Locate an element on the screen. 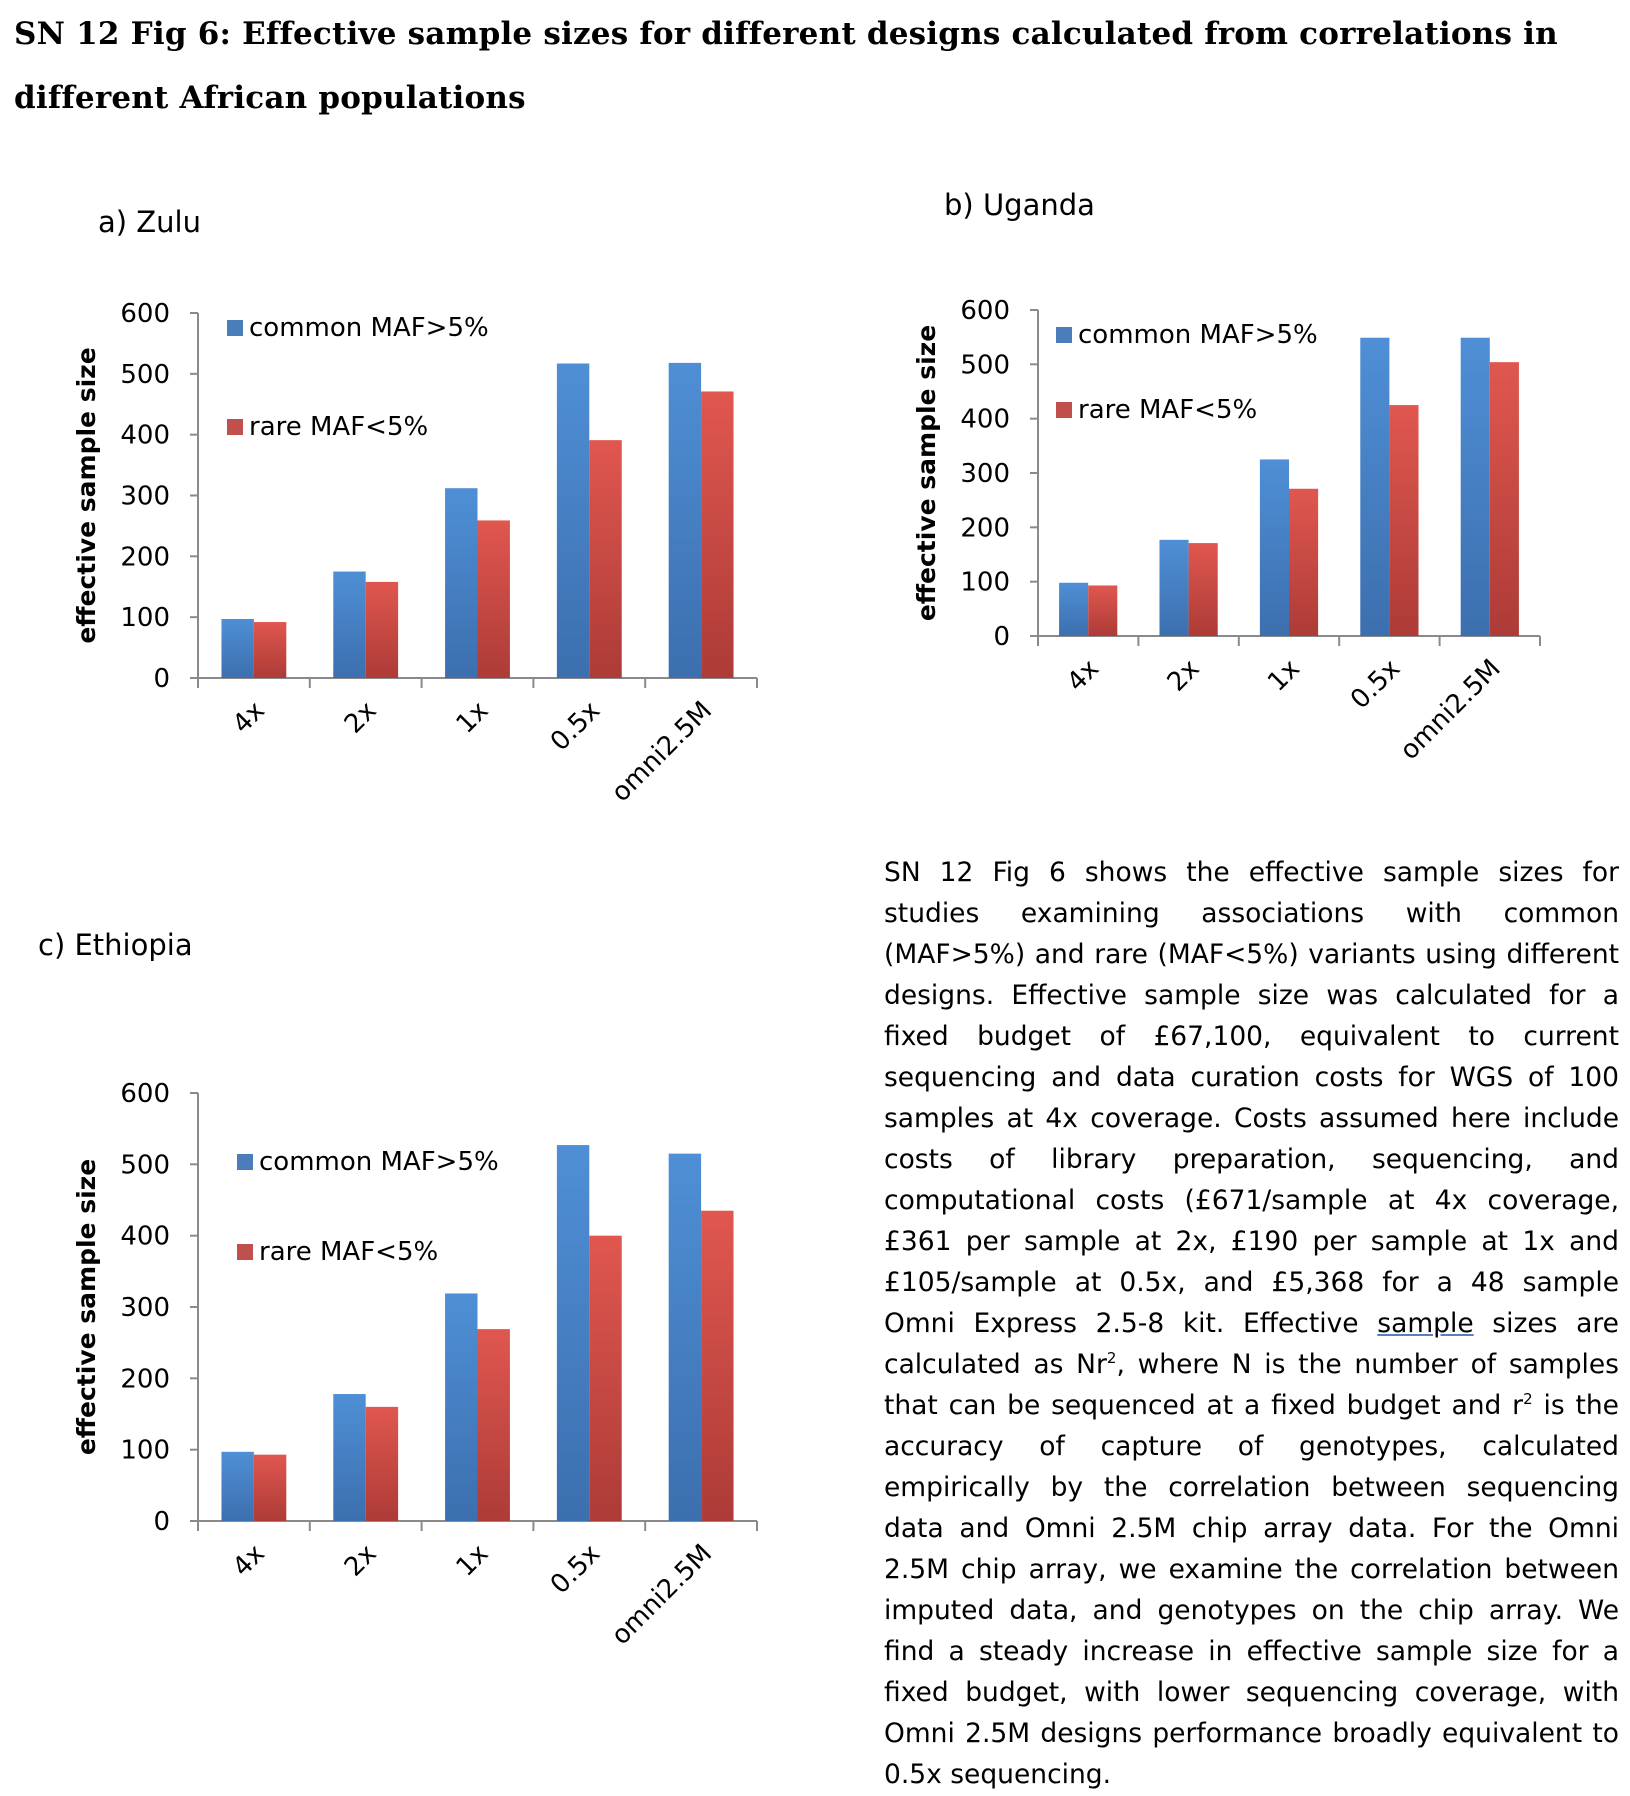 This screenshot has width=1630, height=1796. description-underlined-word: sample is located at coordinates (1425, 1323).